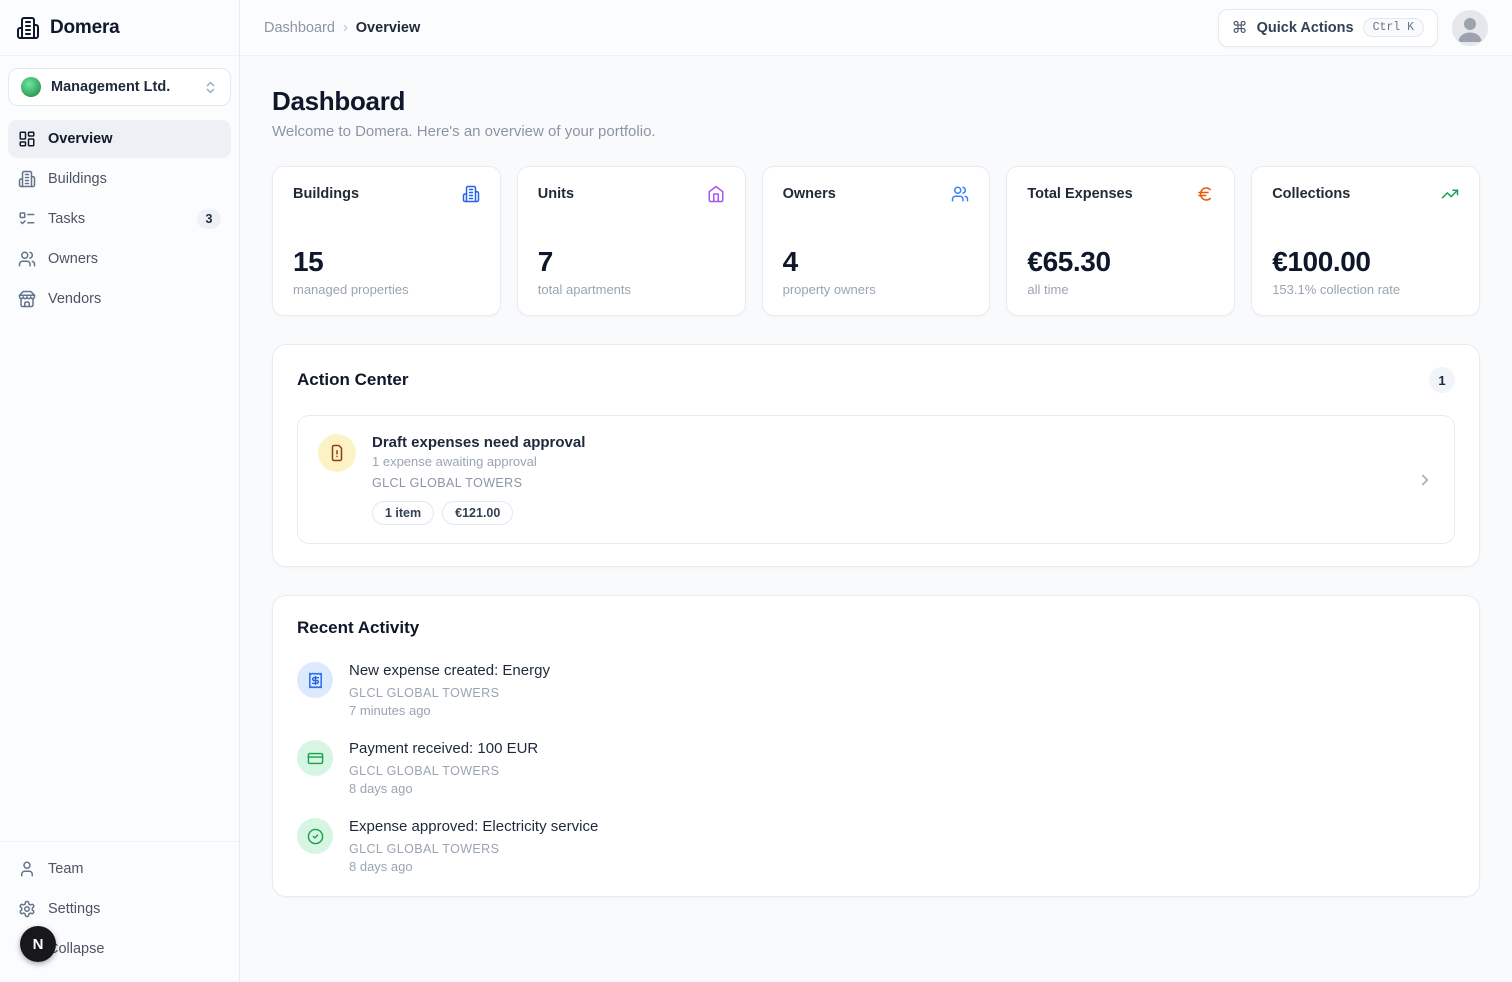 Image resolution: width=1512 pixels, height=982 pixels. Describe the element at coordinates (209, 219) in the screenshot. I see `tasks-count-badge: 3` at that location.